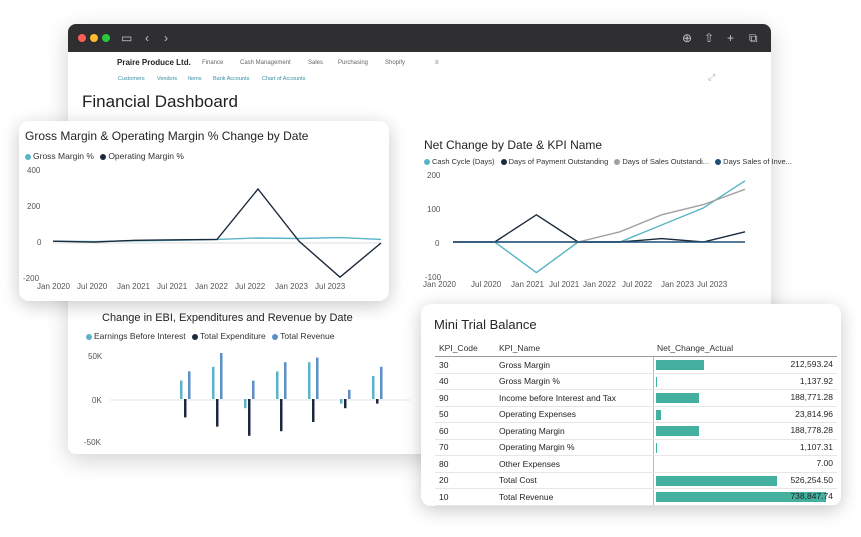 This screenshot has height=537, width=861. I want to click on minimize-window-button, so click(94, 38).